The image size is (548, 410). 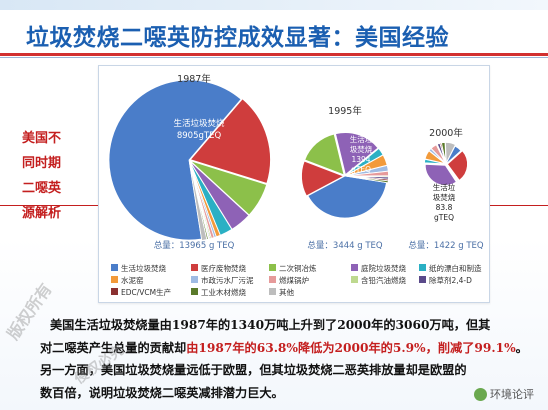 What do you see at coordinates (274, 5) in the screenshot?
I see `top-banner` at bounding box center [274, 5].